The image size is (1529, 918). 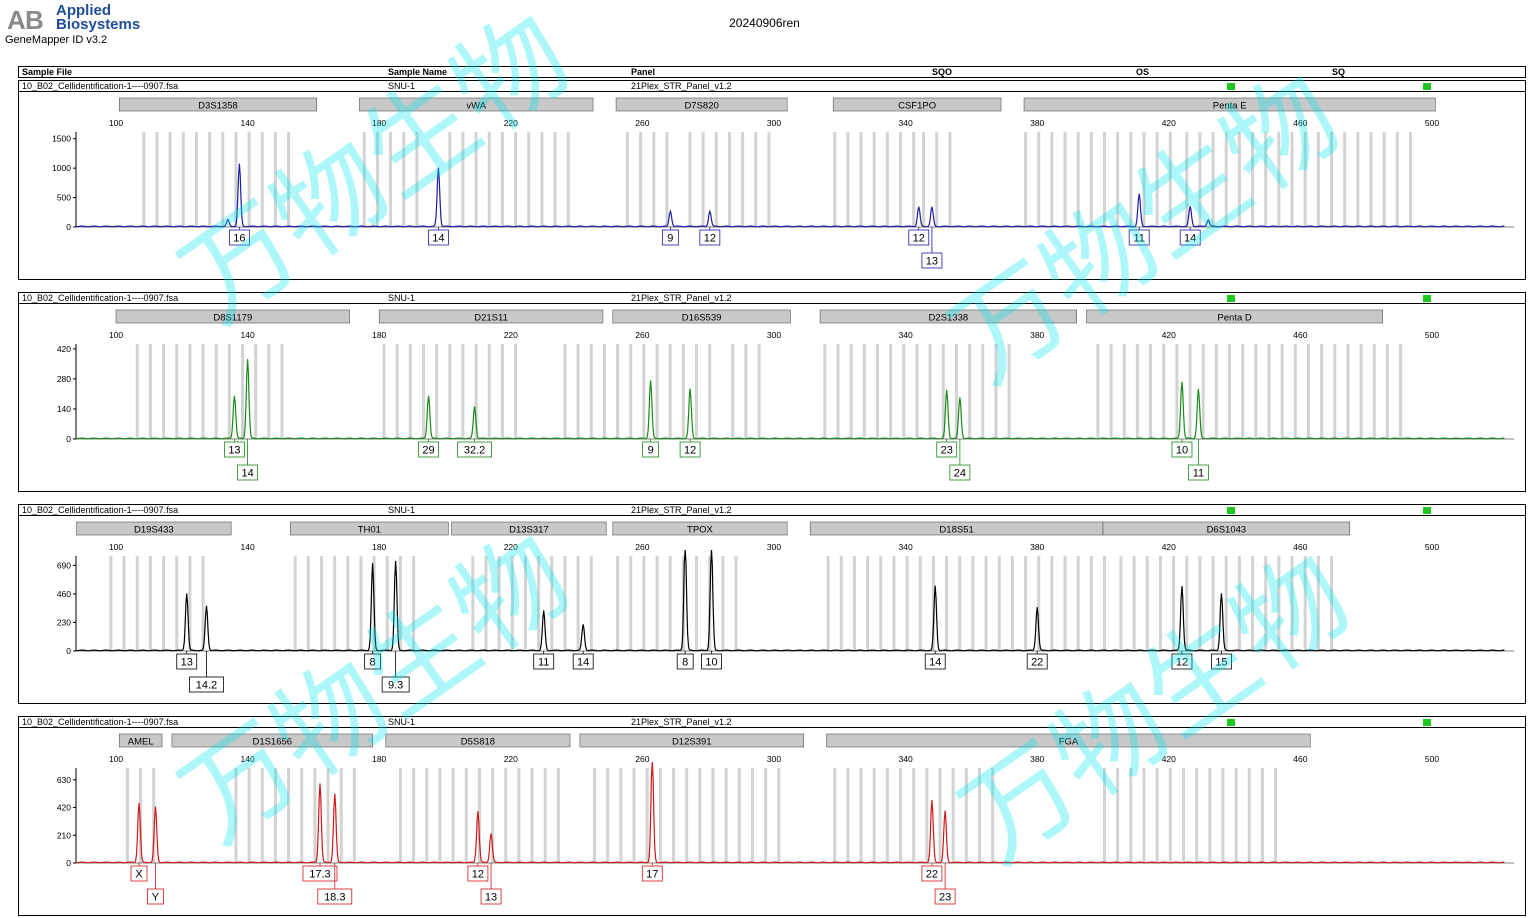 I want to click on allele-call: 10, so click(x=711, y=660).